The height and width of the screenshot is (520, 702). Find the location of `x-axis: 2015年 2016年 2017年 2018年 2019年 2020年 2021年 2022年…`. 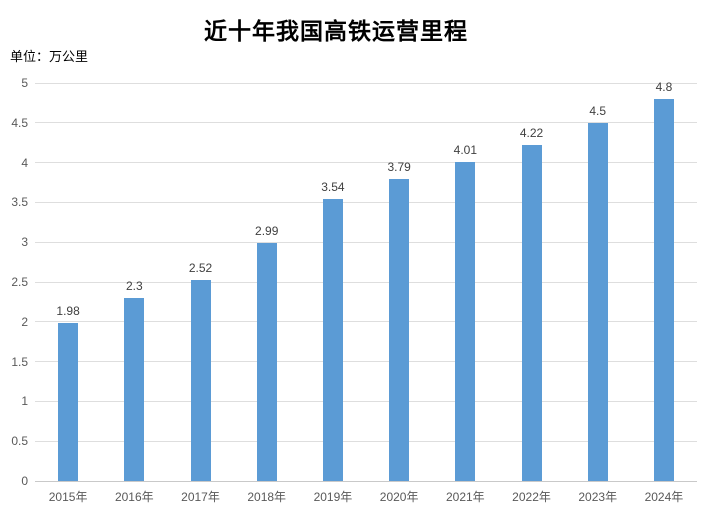

x-axis: 2015年 2016年 2017年 2018年 2019年 2020年 2021年 2022年… is located at coordinates (366, 496).